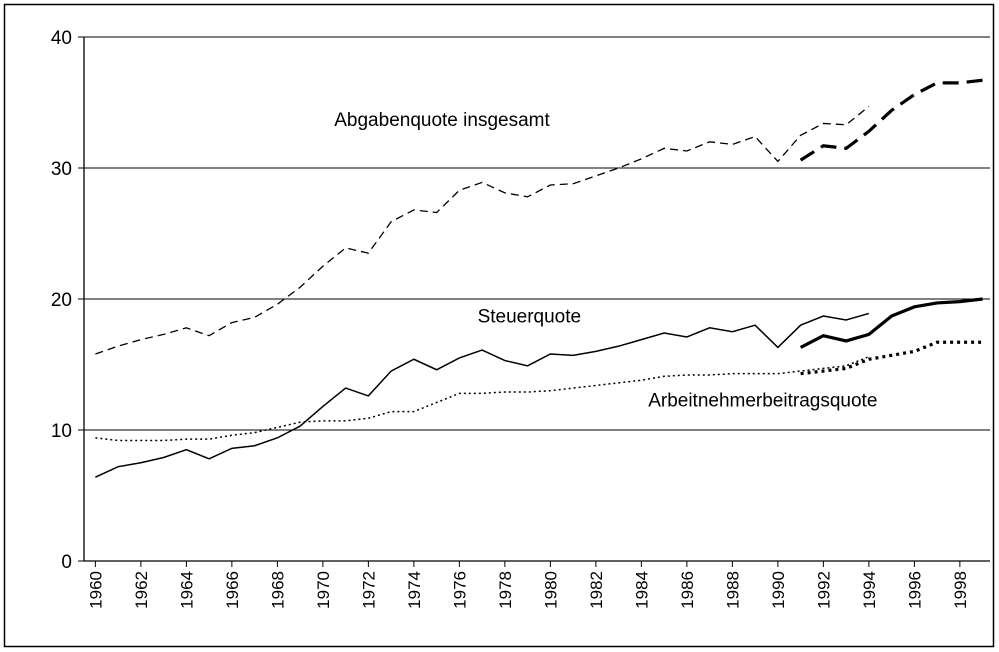  I want to click on x-tick-label: 1972, so click(368, 590).